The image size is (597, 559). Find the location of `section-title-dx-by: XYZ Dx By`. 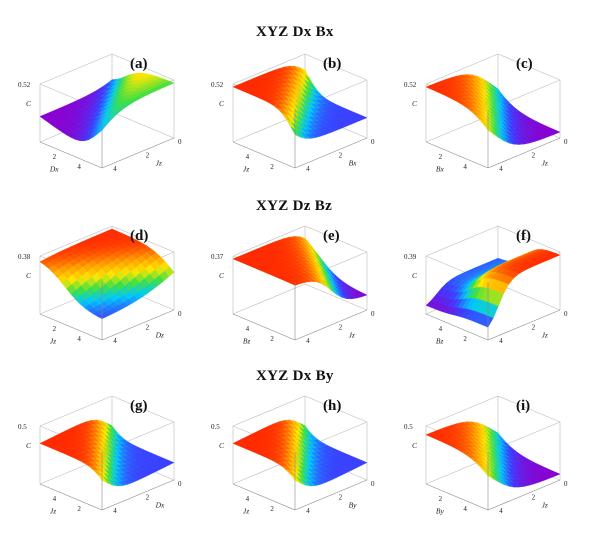

section-title-dx-by: XYZ Dx By is located at coordinates (295, 376).